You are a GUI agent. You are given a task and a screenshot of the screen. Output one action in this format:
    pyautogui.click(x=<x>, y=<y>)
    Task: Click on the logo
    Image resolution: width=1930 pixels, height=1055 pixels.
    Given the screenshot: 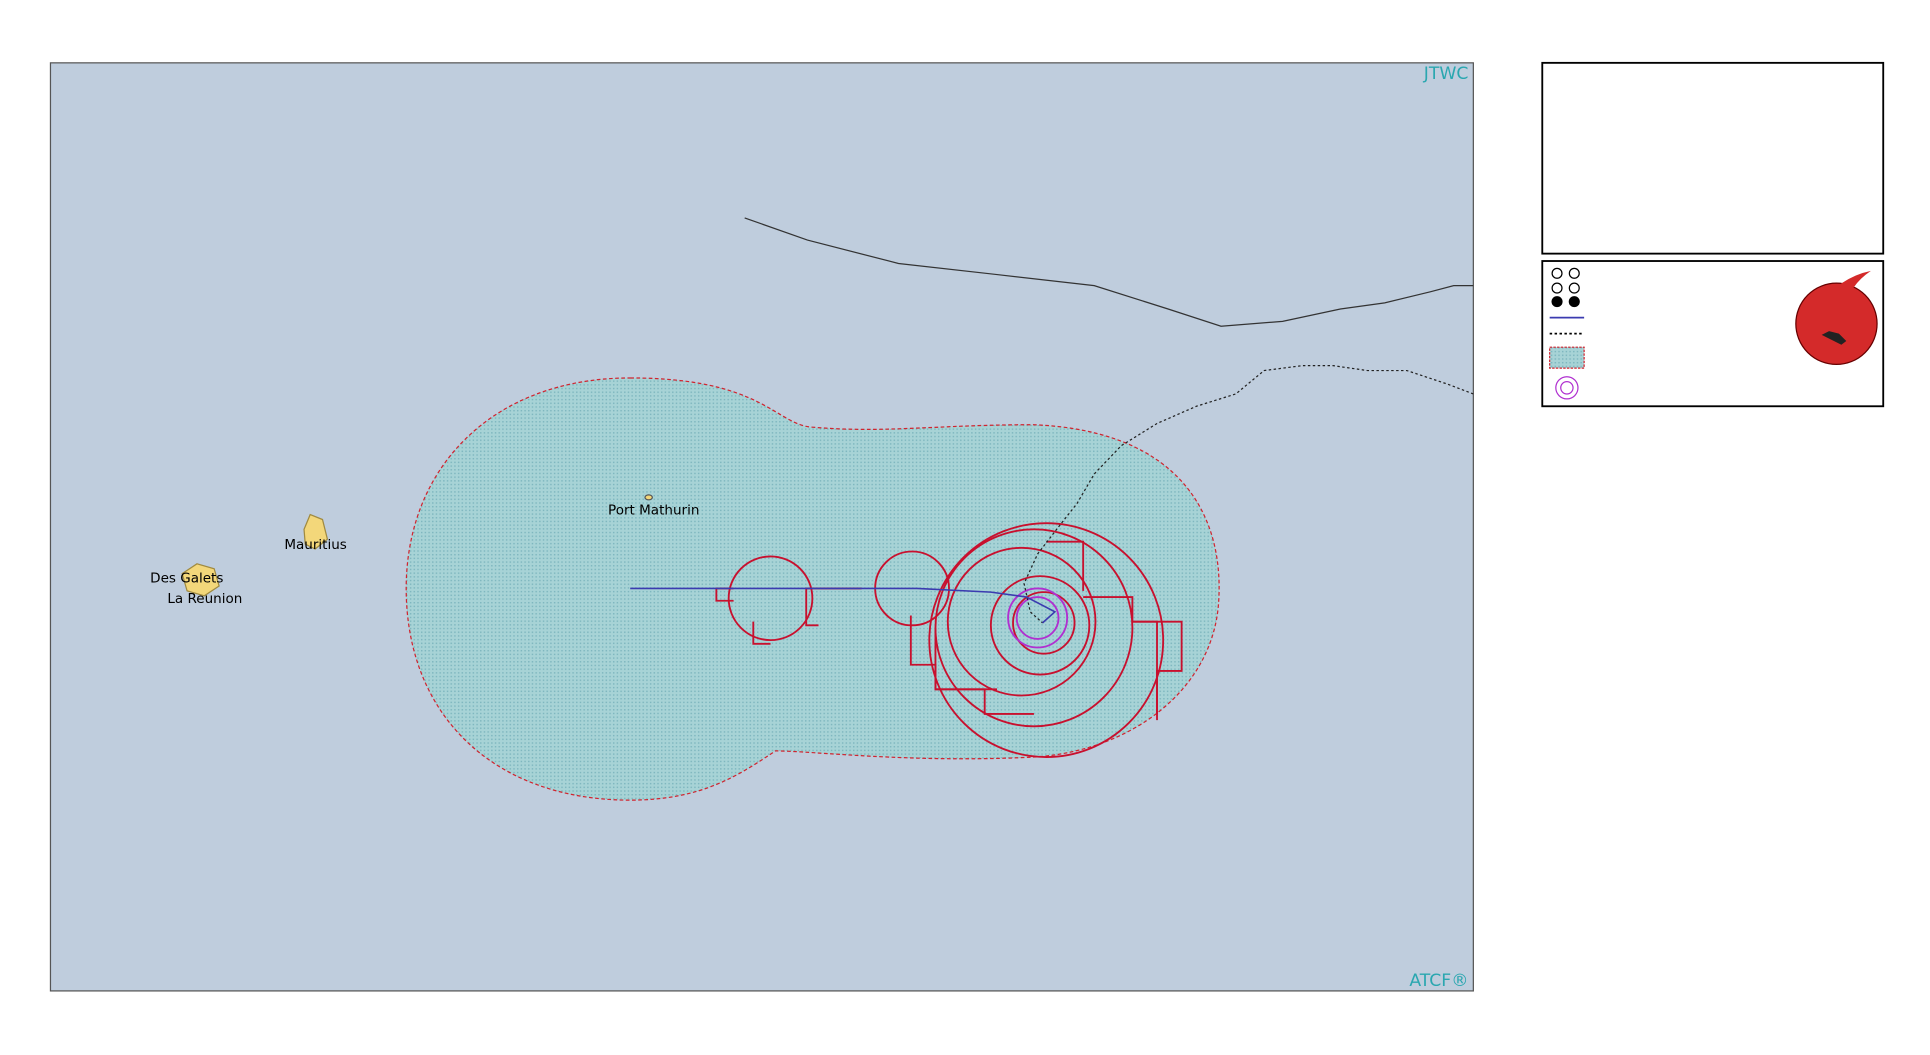 What is the action you would take?
    pyautogui.click(x=1836, y=324)
    